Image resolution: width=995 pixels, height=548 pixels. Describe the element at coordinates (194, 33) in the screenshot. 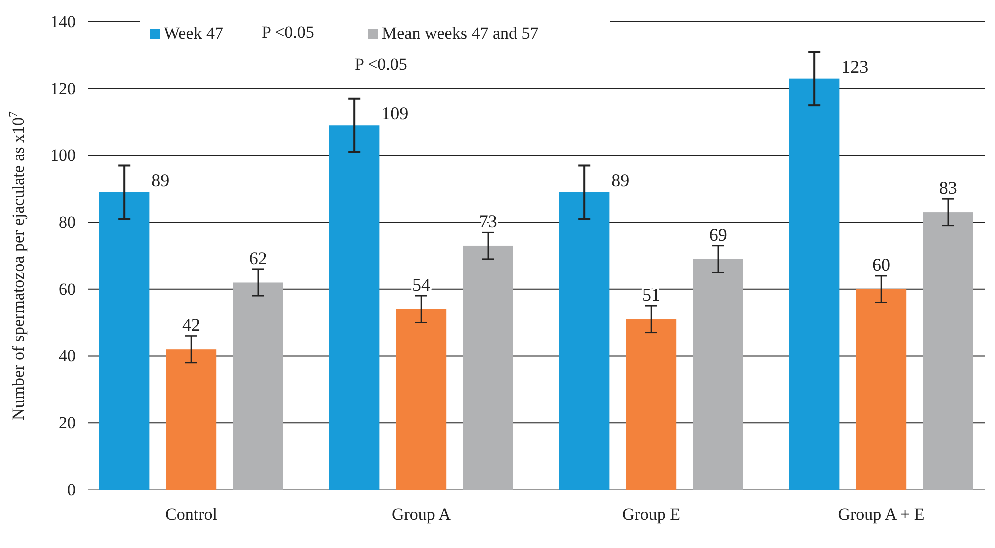

I see `legend-label: Week 47` at that location.